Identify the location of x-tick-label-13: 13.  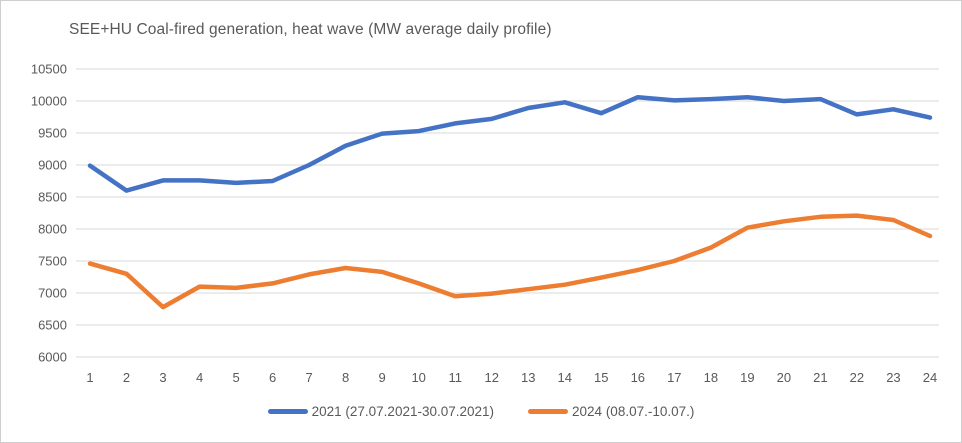
(528, 377).